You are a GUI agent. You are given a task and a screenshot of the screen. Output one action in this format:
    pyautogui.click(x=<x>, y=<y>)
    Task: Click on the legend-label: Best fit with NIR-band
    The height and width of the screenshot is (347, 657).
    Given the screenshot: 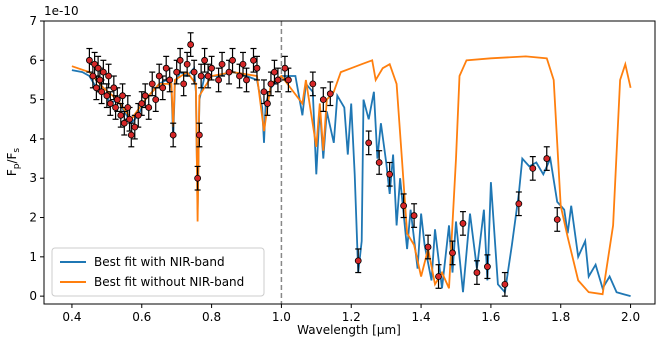 What is the action you would take?
    pyautogui.click(x=159, y=262)
    